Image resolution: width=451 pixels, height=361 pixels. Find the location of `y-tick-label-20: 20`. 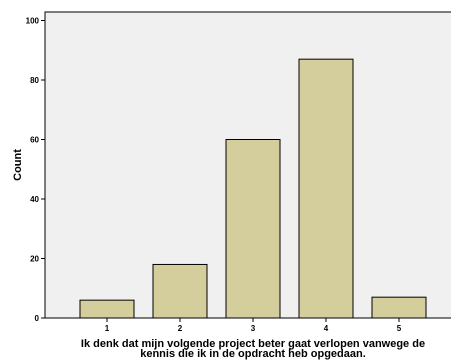

y-tick-label-20: 20 is located at coordinates (34, 259).